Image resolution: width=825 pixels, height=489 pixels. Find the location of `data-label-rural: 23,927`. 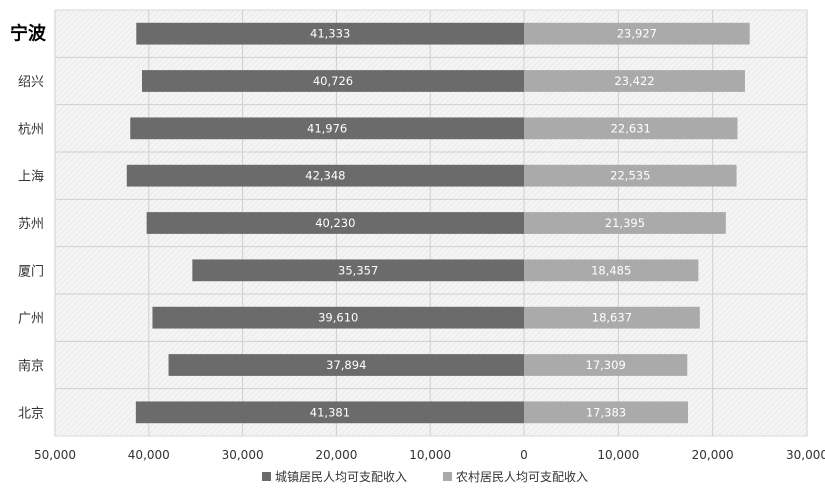

data-label-rural: 23,927 is located at coordinates (637, 34).